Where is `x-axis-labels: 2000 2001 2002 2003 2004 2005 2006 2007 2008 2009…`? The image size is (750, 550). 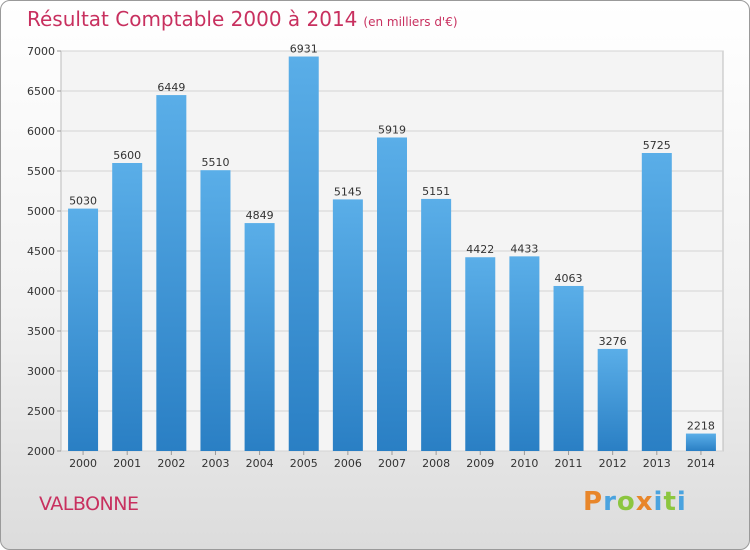 x-axis-labels: 2000 2001 2002 2003 2004 2005 2006 2007 2008 2009… is located at coordinates (392, 460).